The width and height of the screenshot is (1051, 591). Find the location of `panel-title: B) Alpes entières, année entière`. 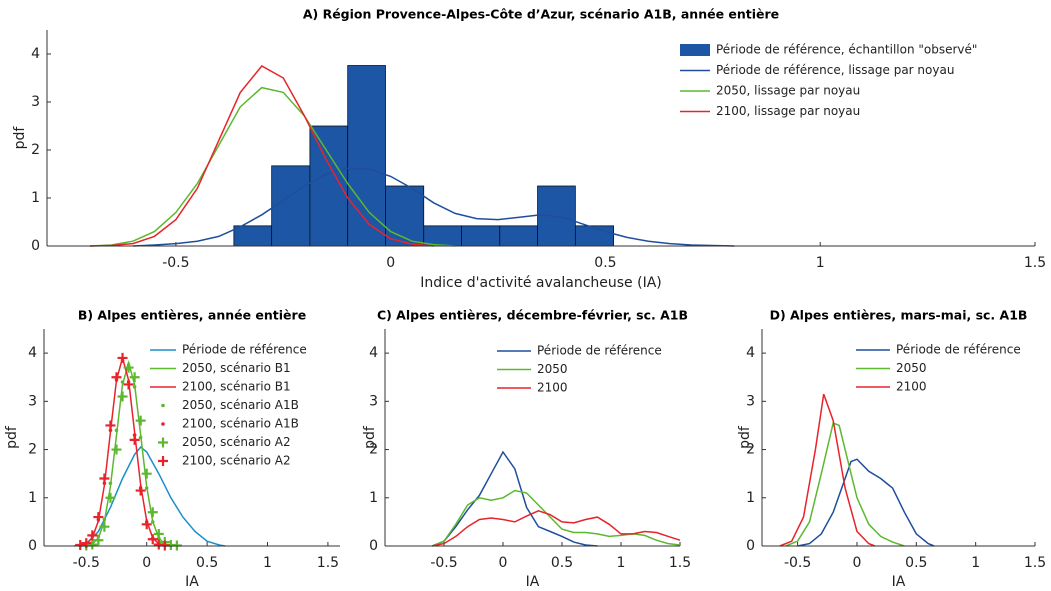

panel-title: B) Alpes entières, année entière is located at coordinates (192, 315).